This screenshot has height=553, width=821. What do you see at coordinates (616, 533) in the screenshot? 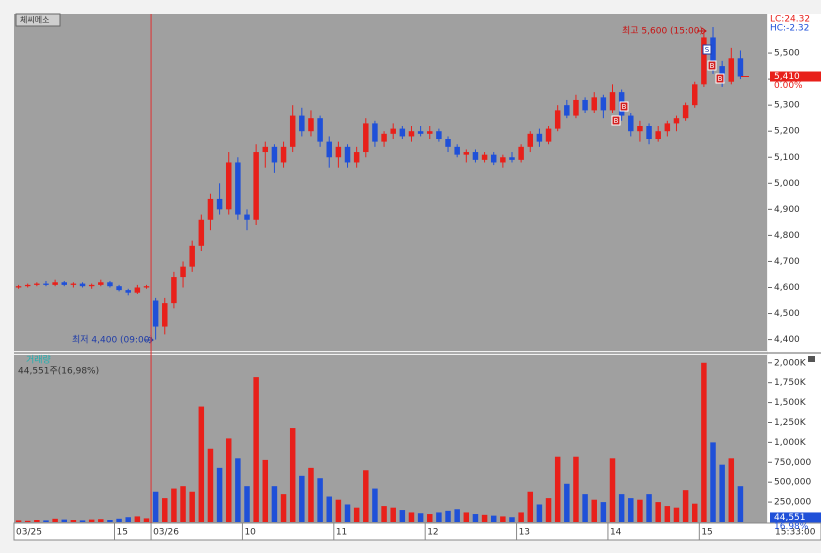
I see `x-tick-label: 14` at bounding box center [616, 533].